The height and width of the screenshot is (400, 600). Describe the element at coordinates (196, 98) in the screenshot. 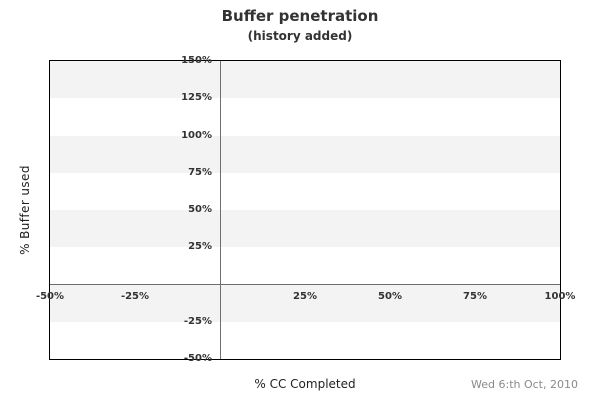

I see `y-tick-label: 125%` at that location.